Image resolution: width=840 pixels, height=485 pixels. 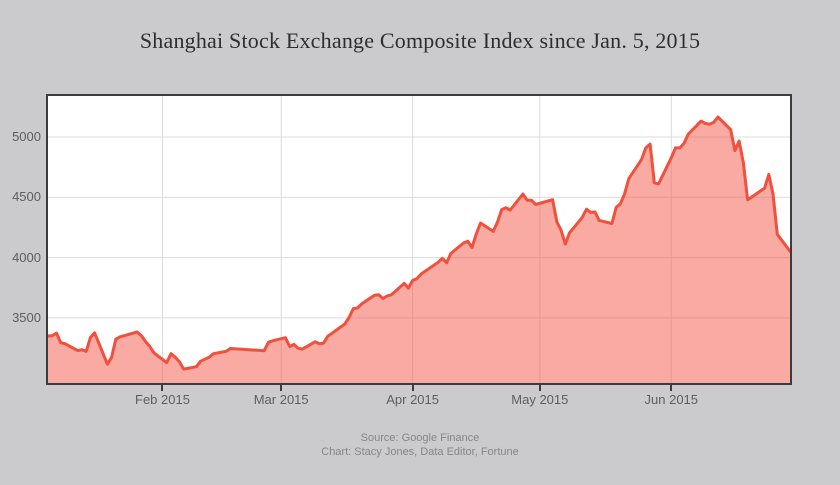 What do you see at coordinates (26, 257) in the screenshot?
I see `y-axis-tick-label: 4000` at bounding box center [26, 257].